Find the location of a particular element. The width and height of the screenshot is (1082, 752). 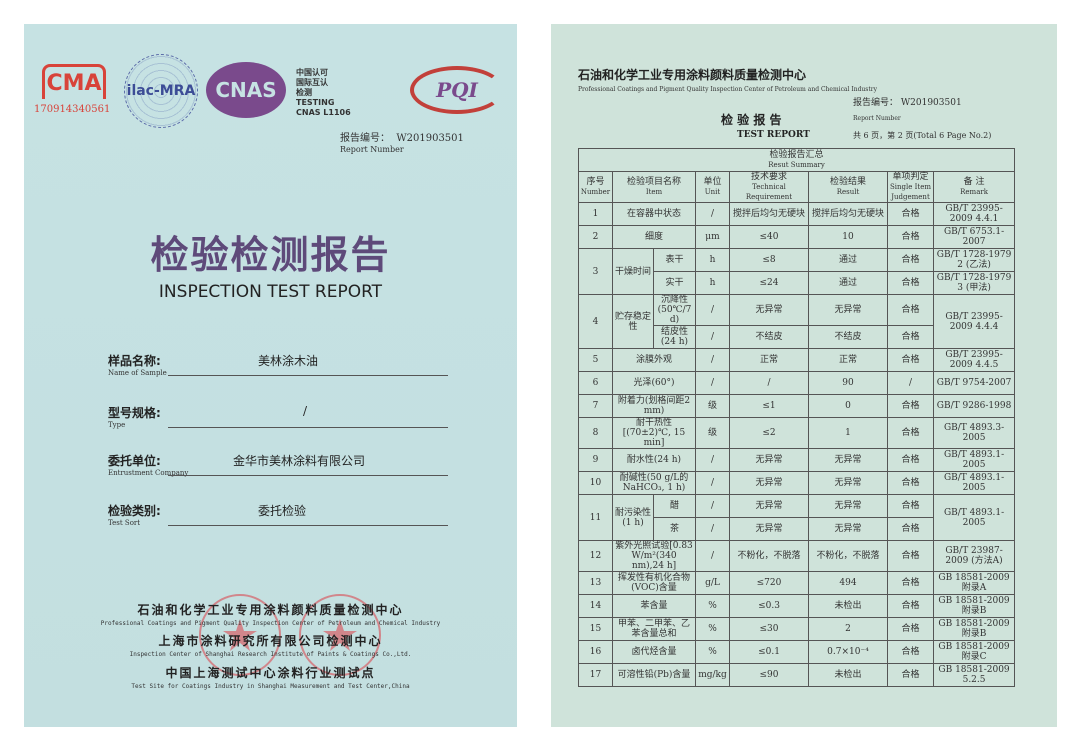

cma-number: 170914340561 is located at coordinates (72, 109).